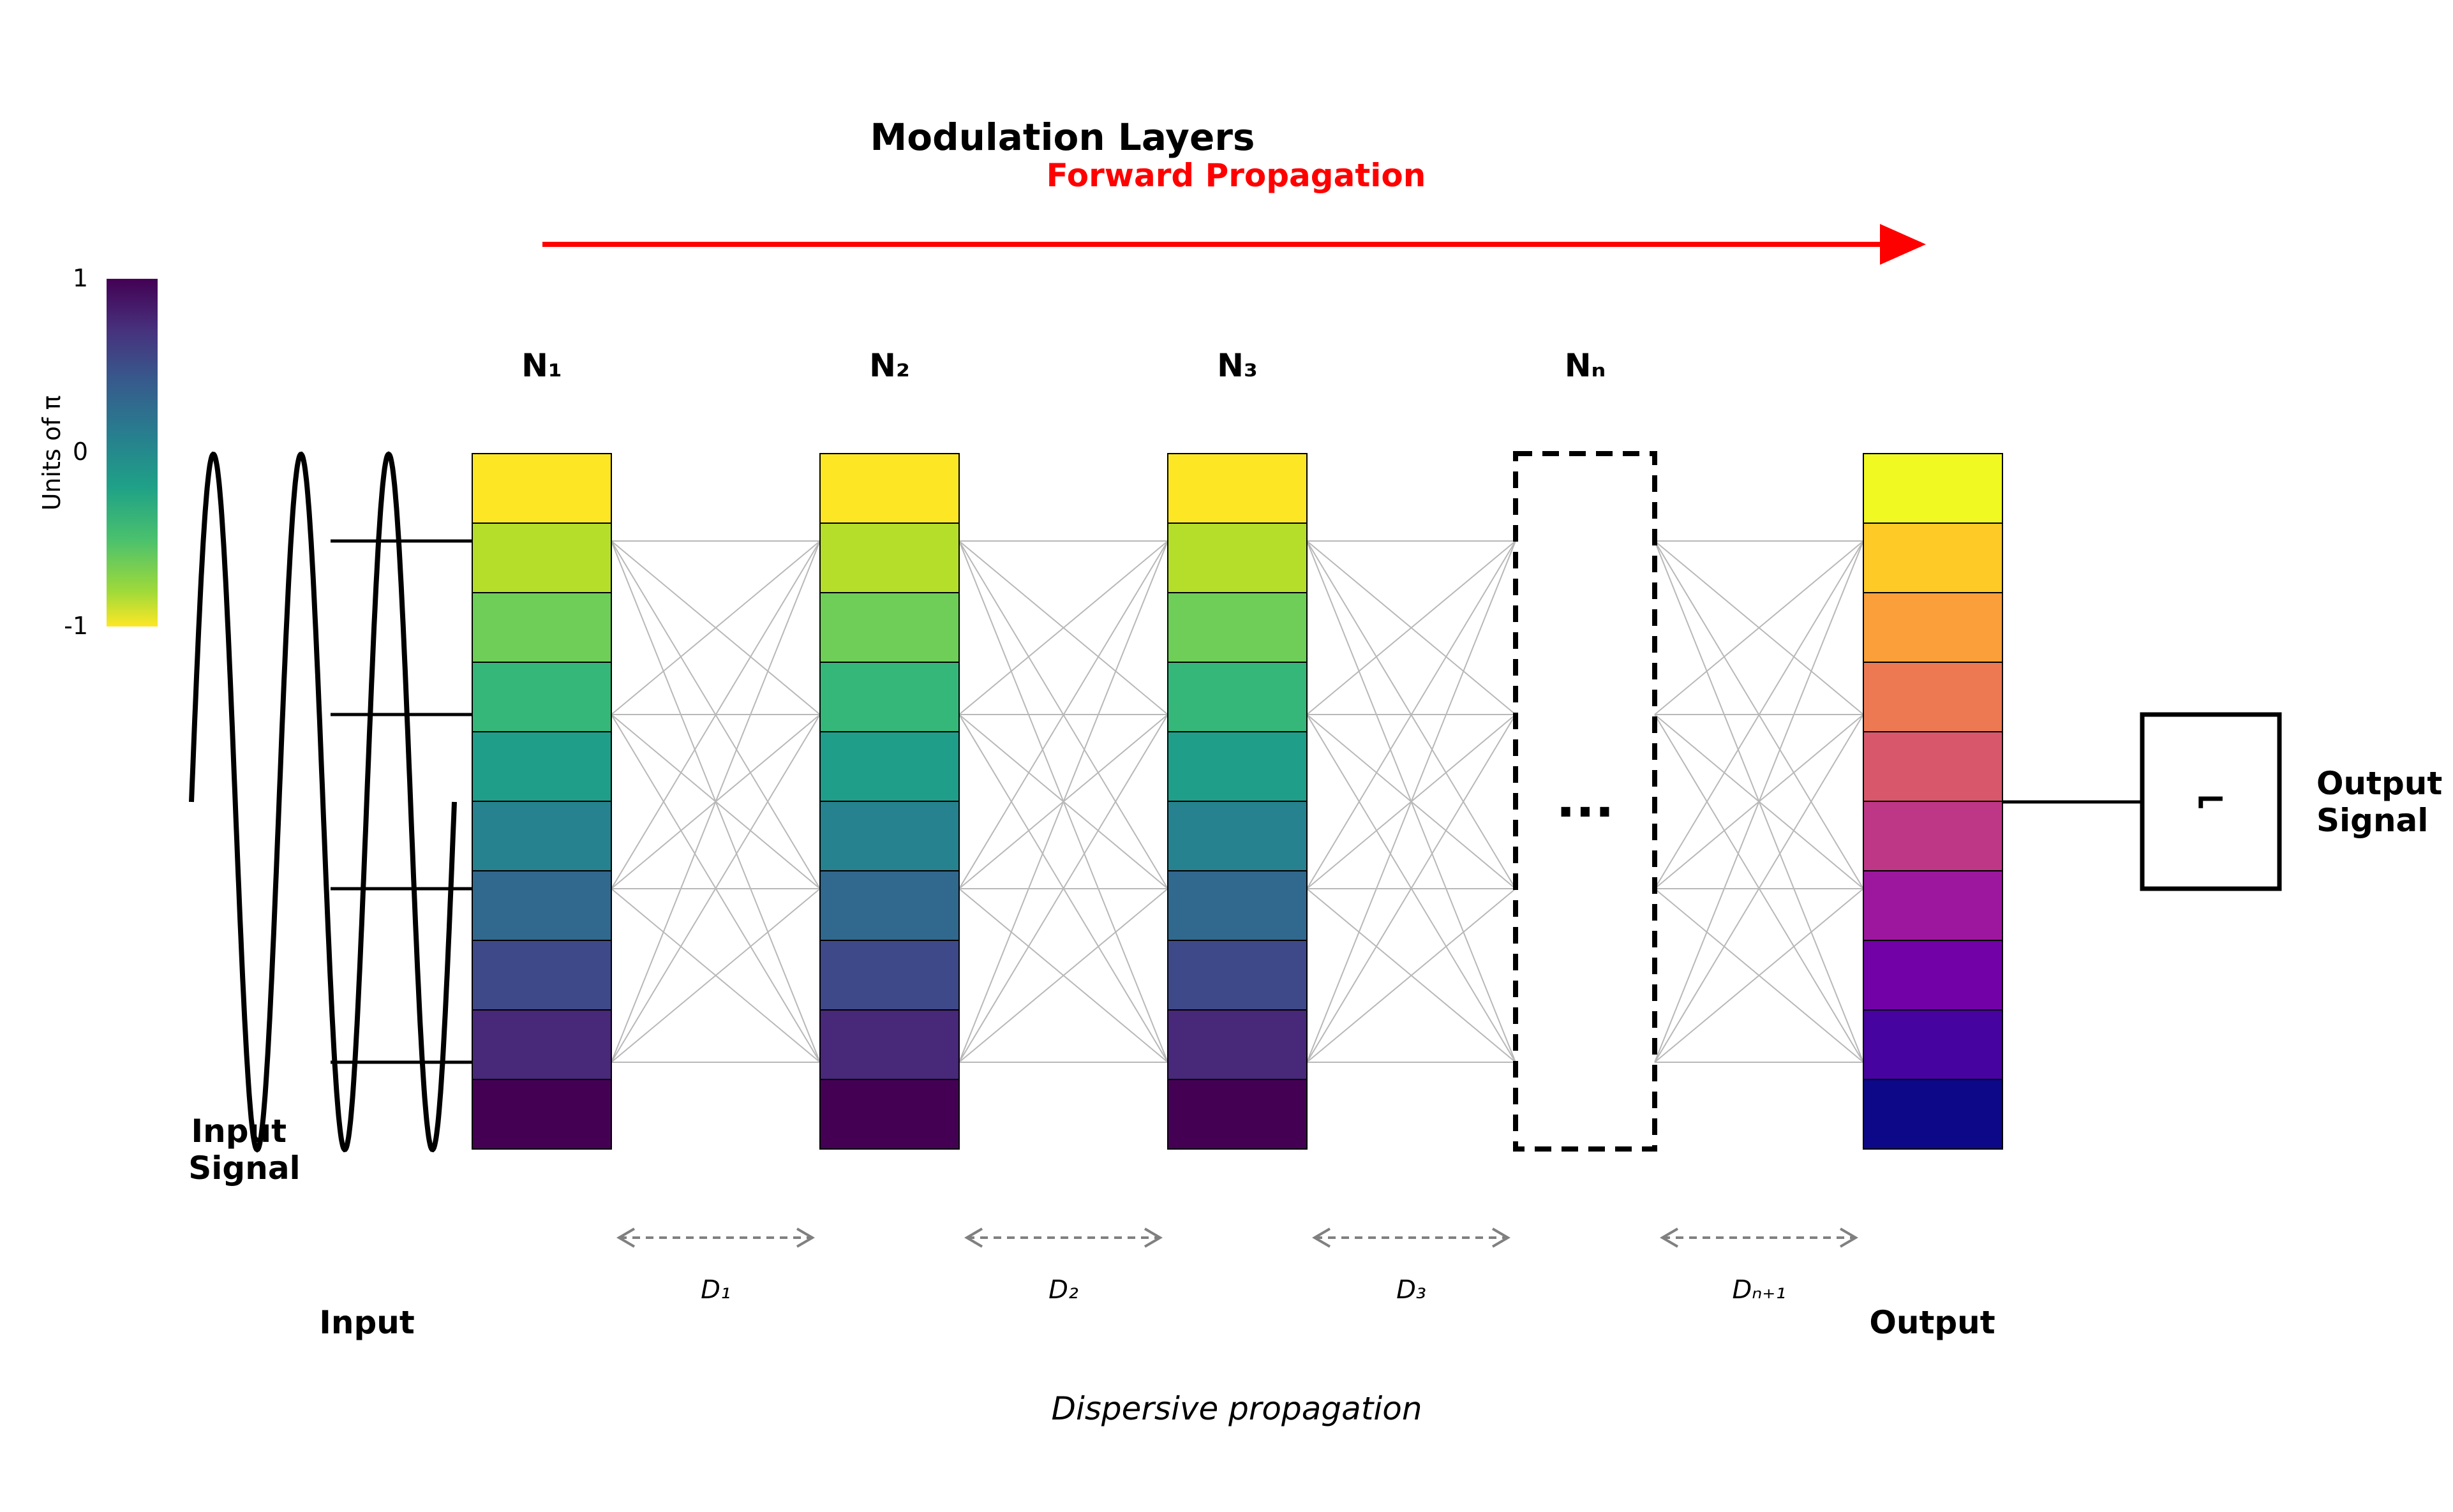 The image size is (2453, 1512). What do you see at coordinates (81, 452) in the screenshot?
I see `colorbar-tick-zero: 0` at bounding box center [81, 452].